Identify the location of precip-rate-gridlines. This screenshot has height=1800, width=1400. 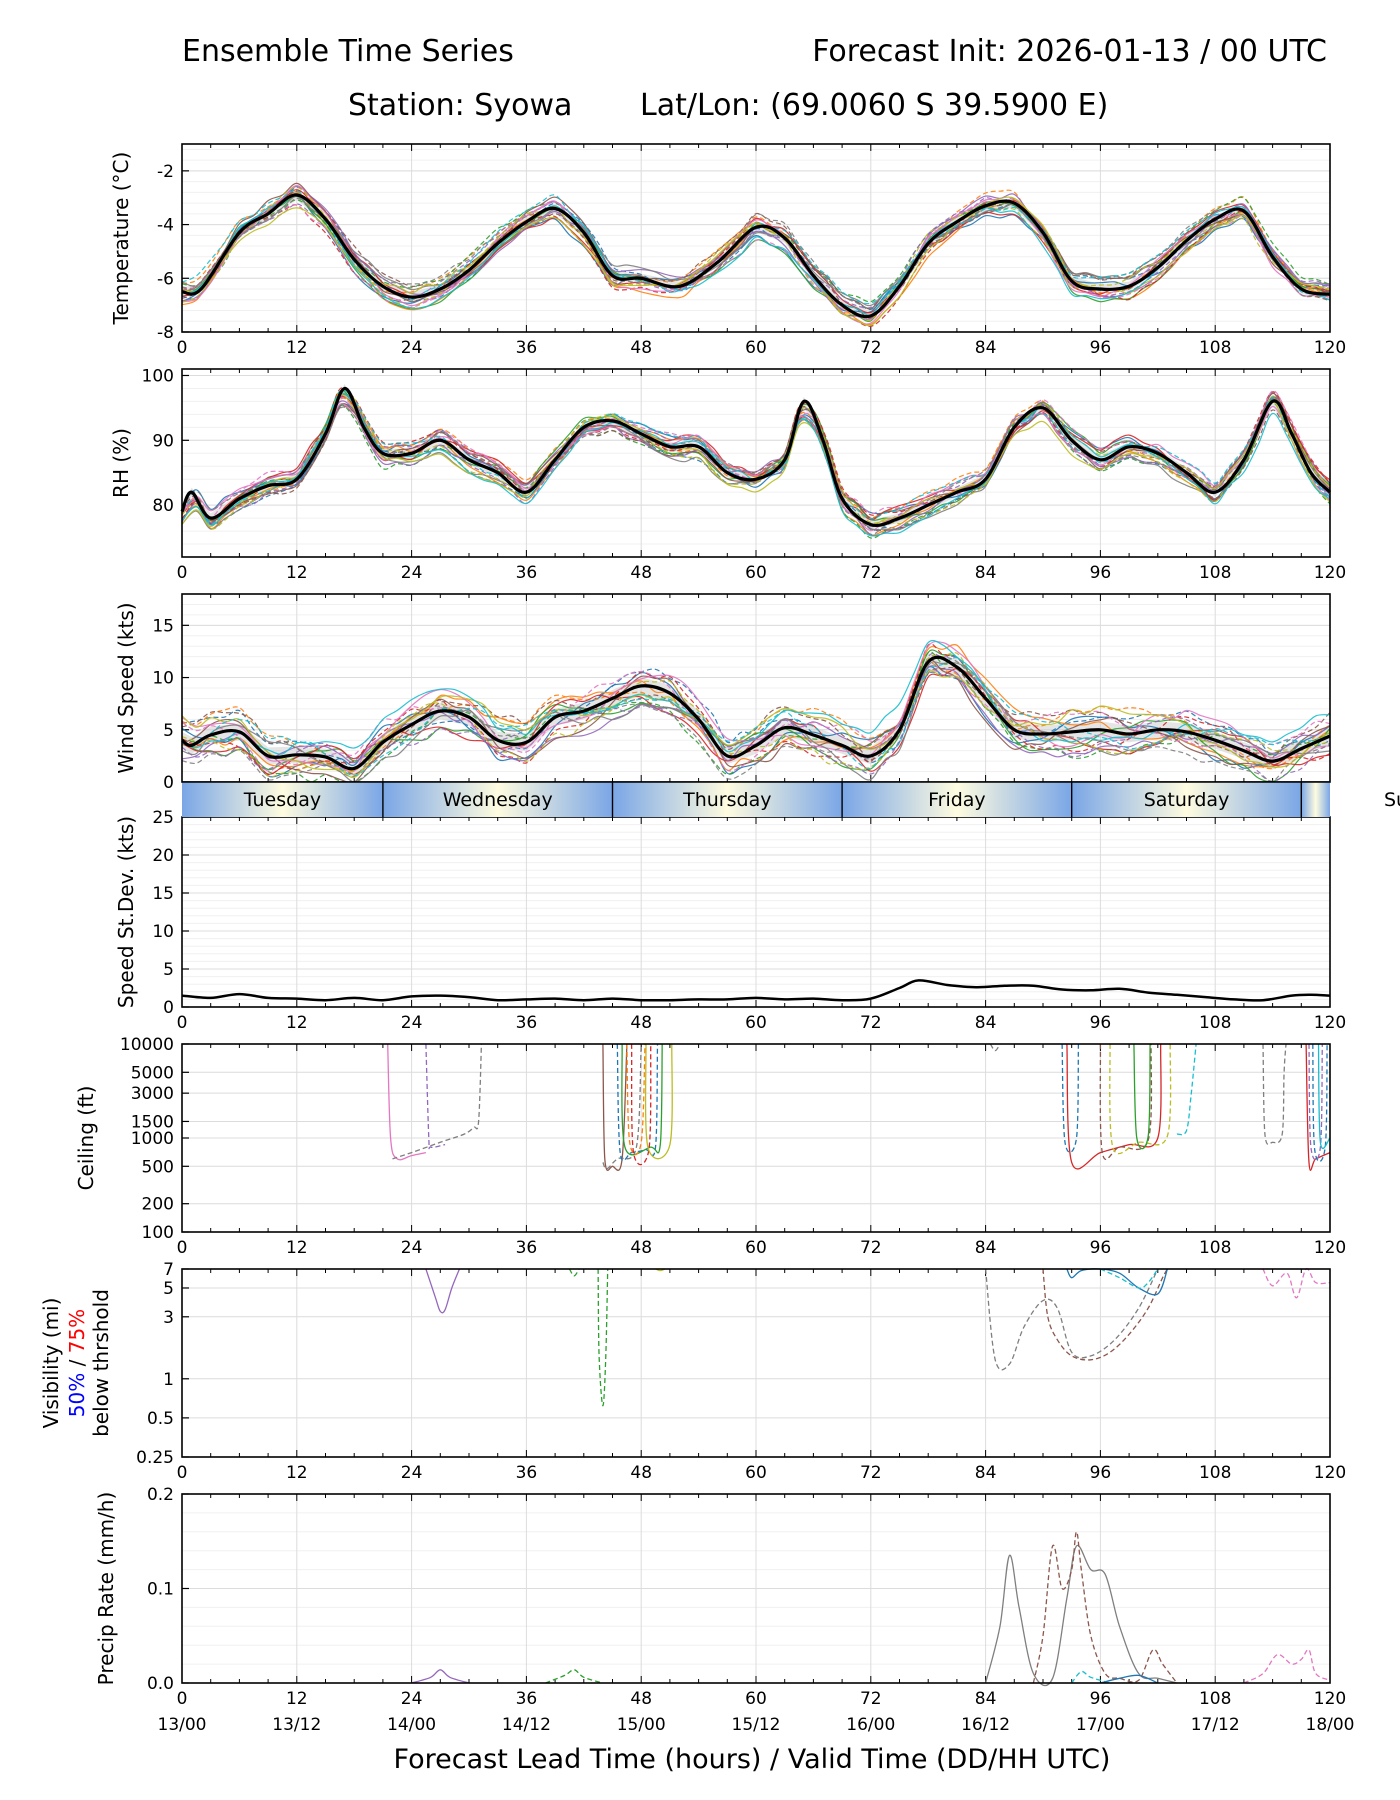
(756, 1588).